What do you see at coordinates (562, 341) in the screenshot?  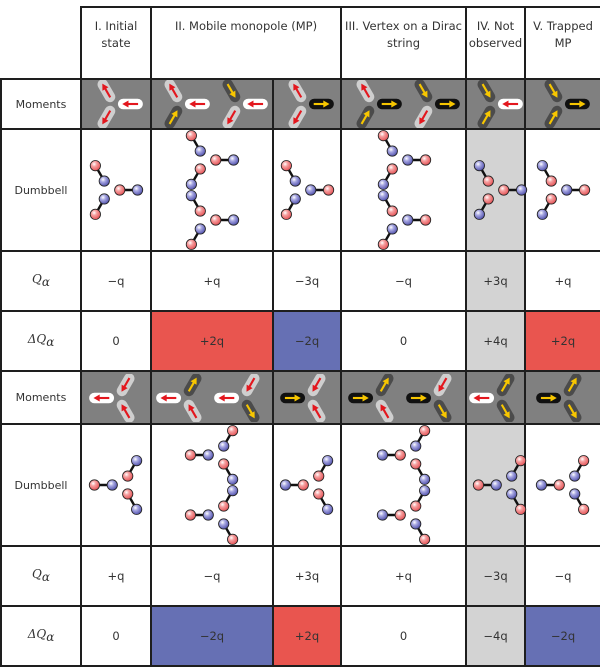 I see `dq-cell: +2q` at bounding box center [562, 341].